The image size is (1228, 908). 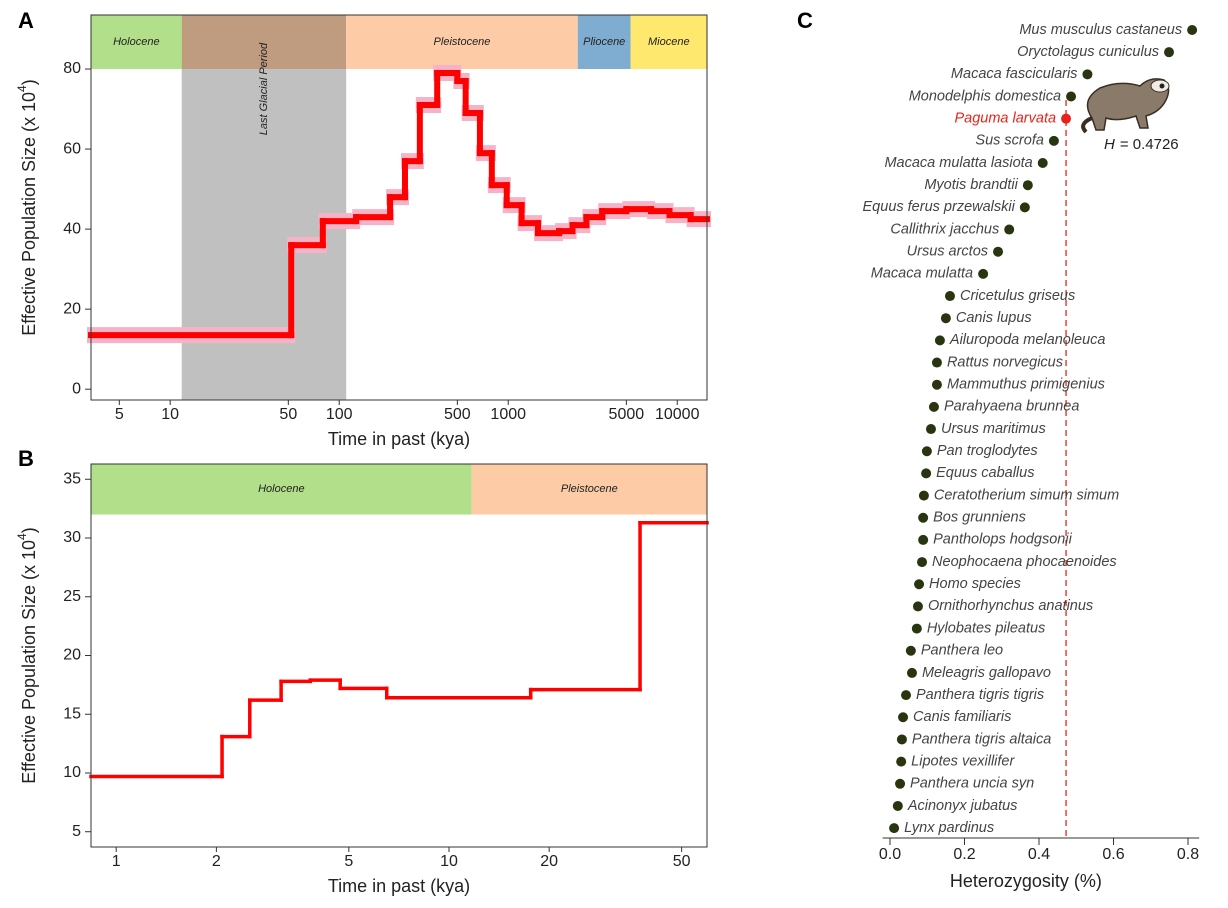 What do you see at coordinates (72, 228) in the screenshot?
I see `y-tick-label: 40` at bounding box center [72, 228].